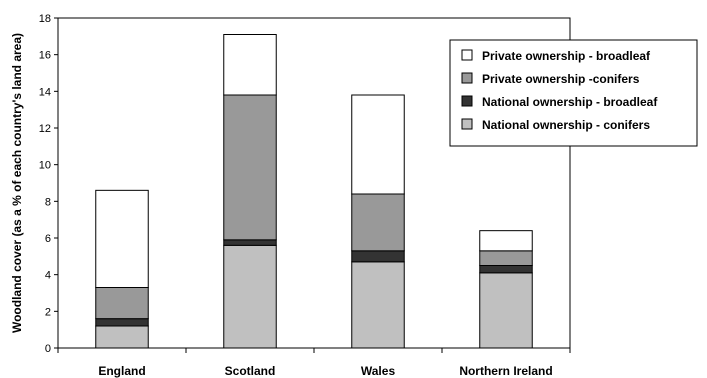  I want to click on y-tick-label-5: 10, so click(45, 166).